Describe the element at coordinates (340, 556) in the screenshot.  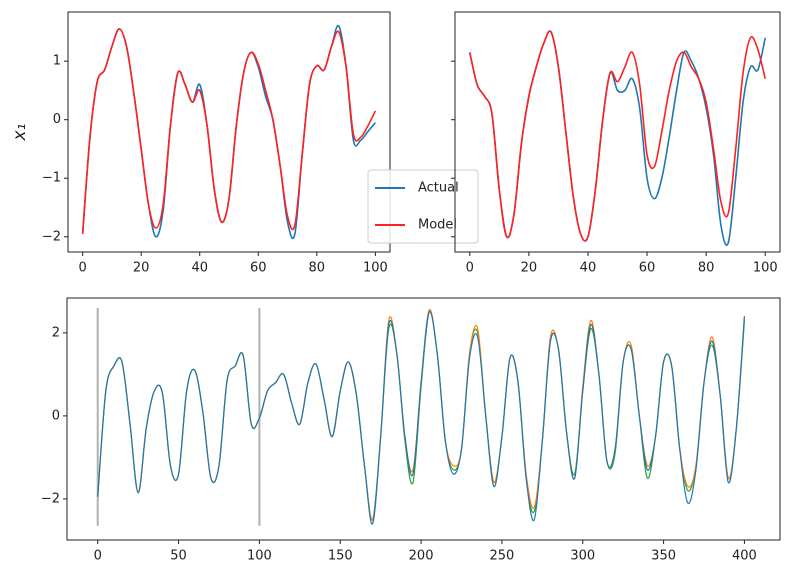
I see `x-tick-label: 150` at that location.